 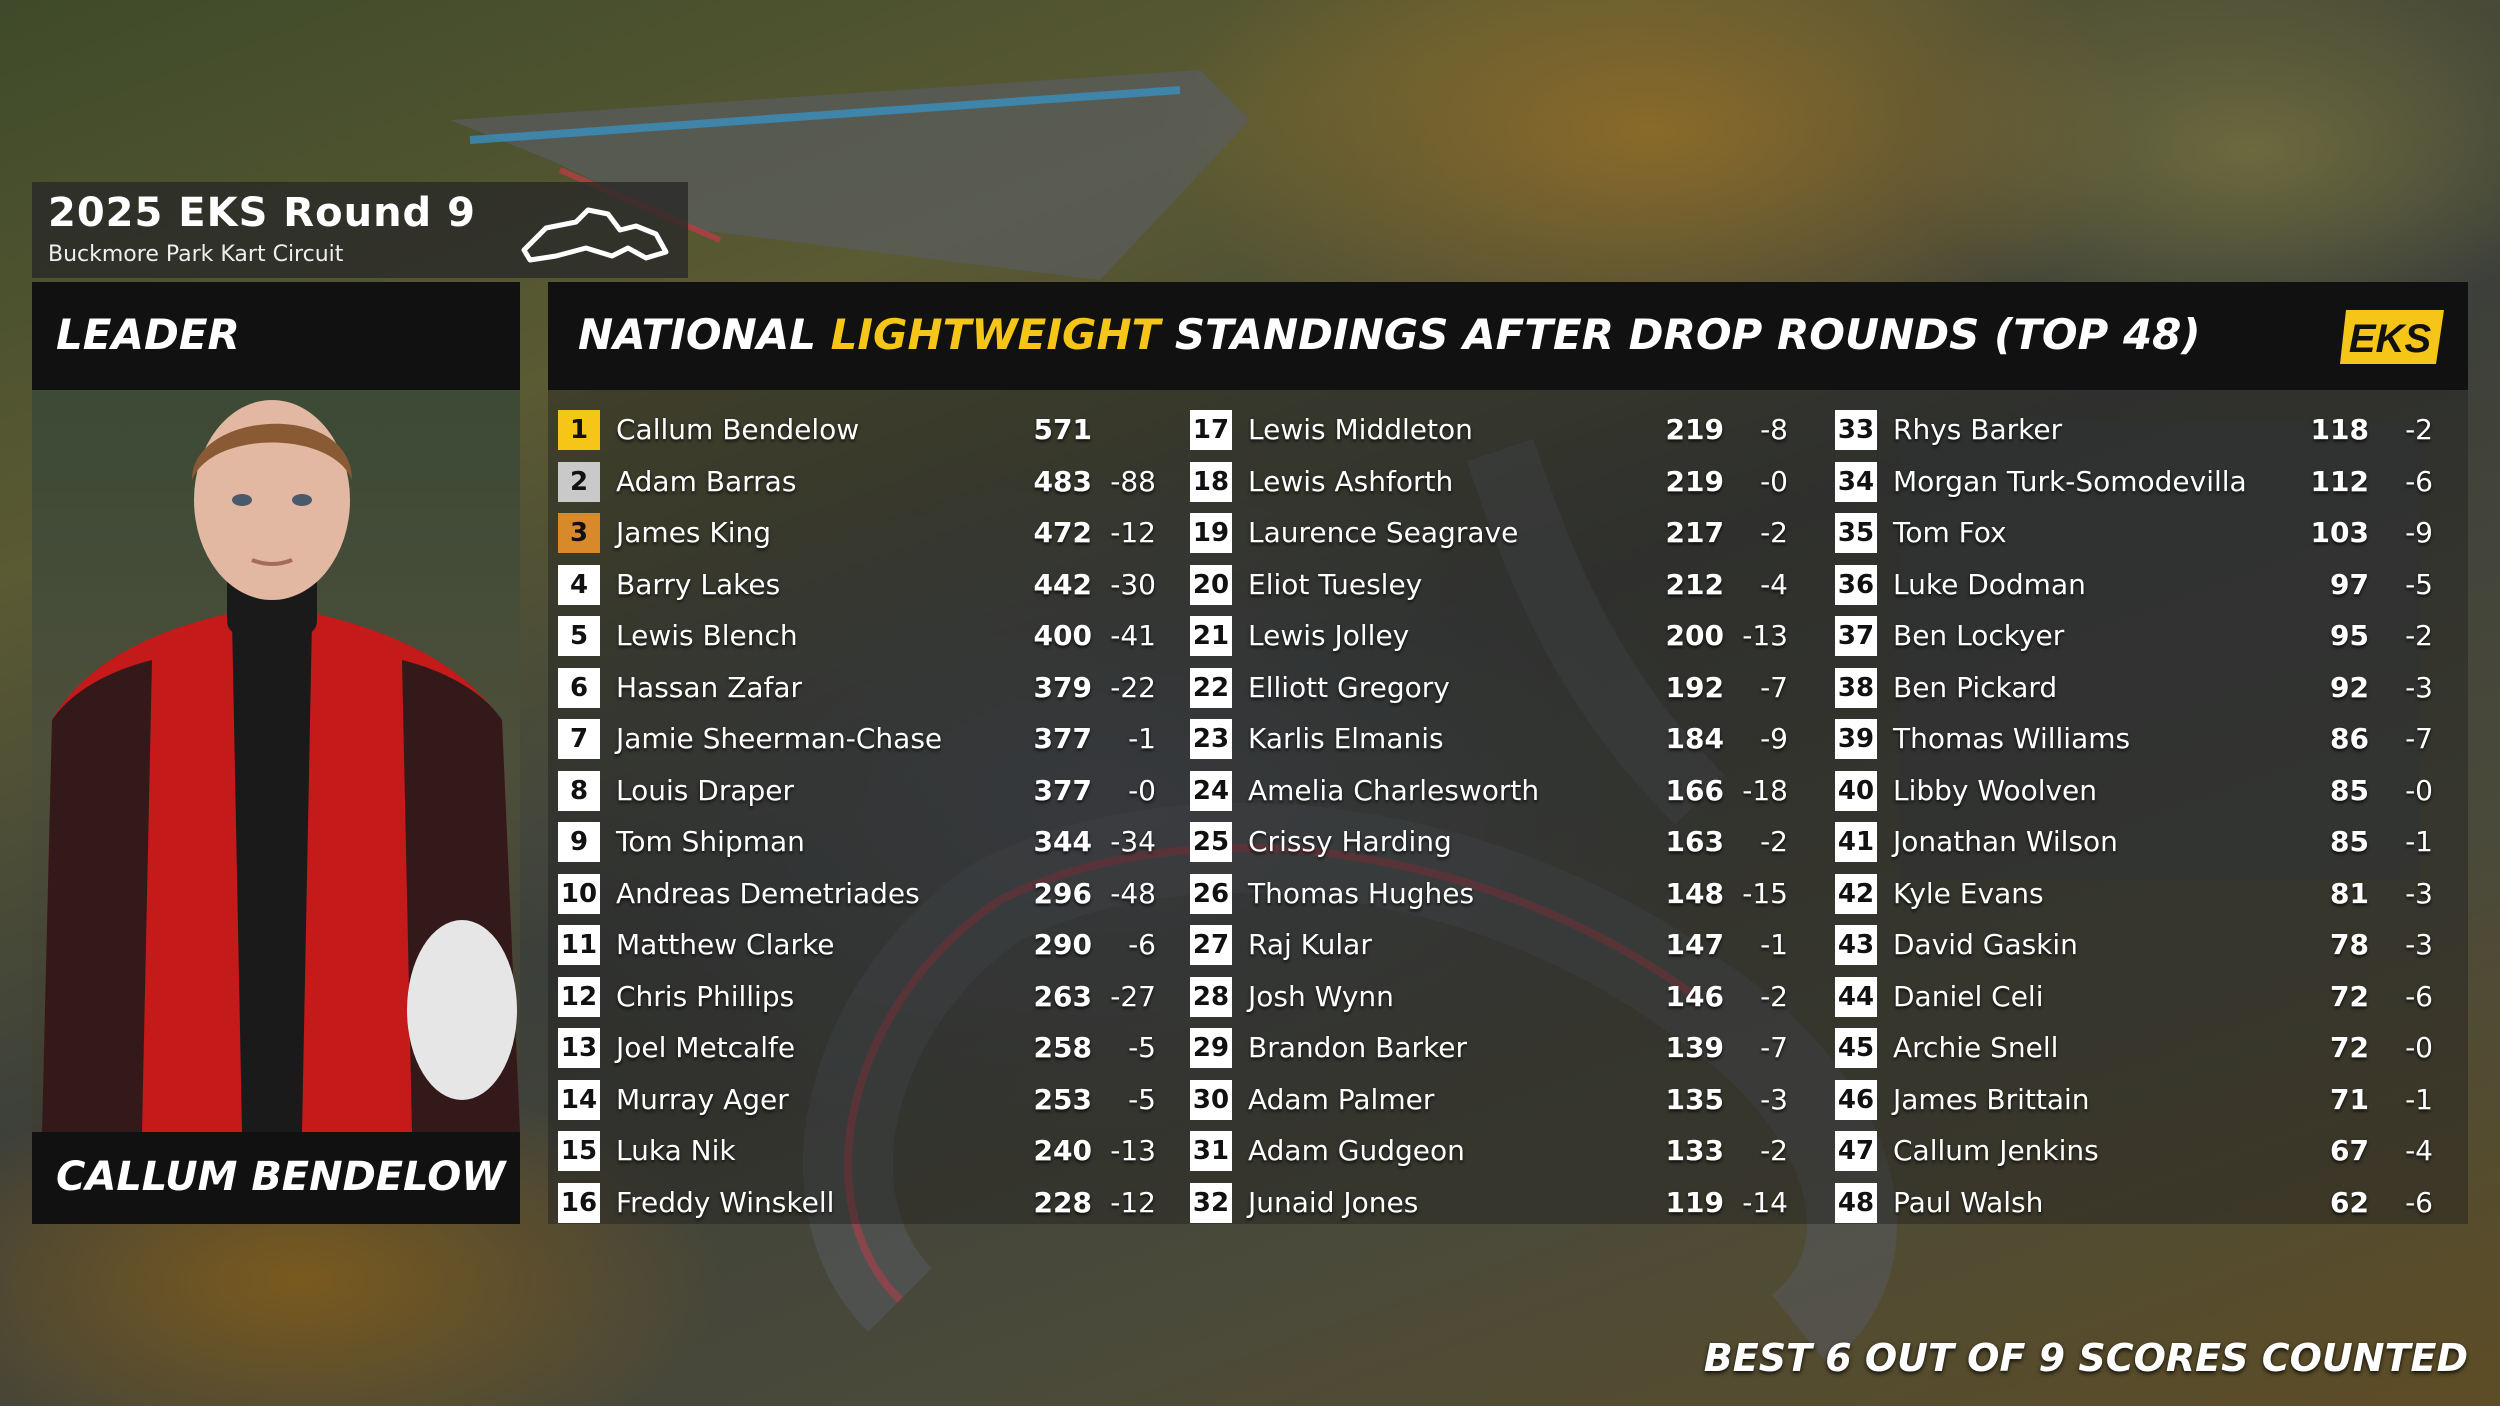 I want to click on table-row: 16 Freddy Winskell 228 -12, so click(x=858, y=1203).